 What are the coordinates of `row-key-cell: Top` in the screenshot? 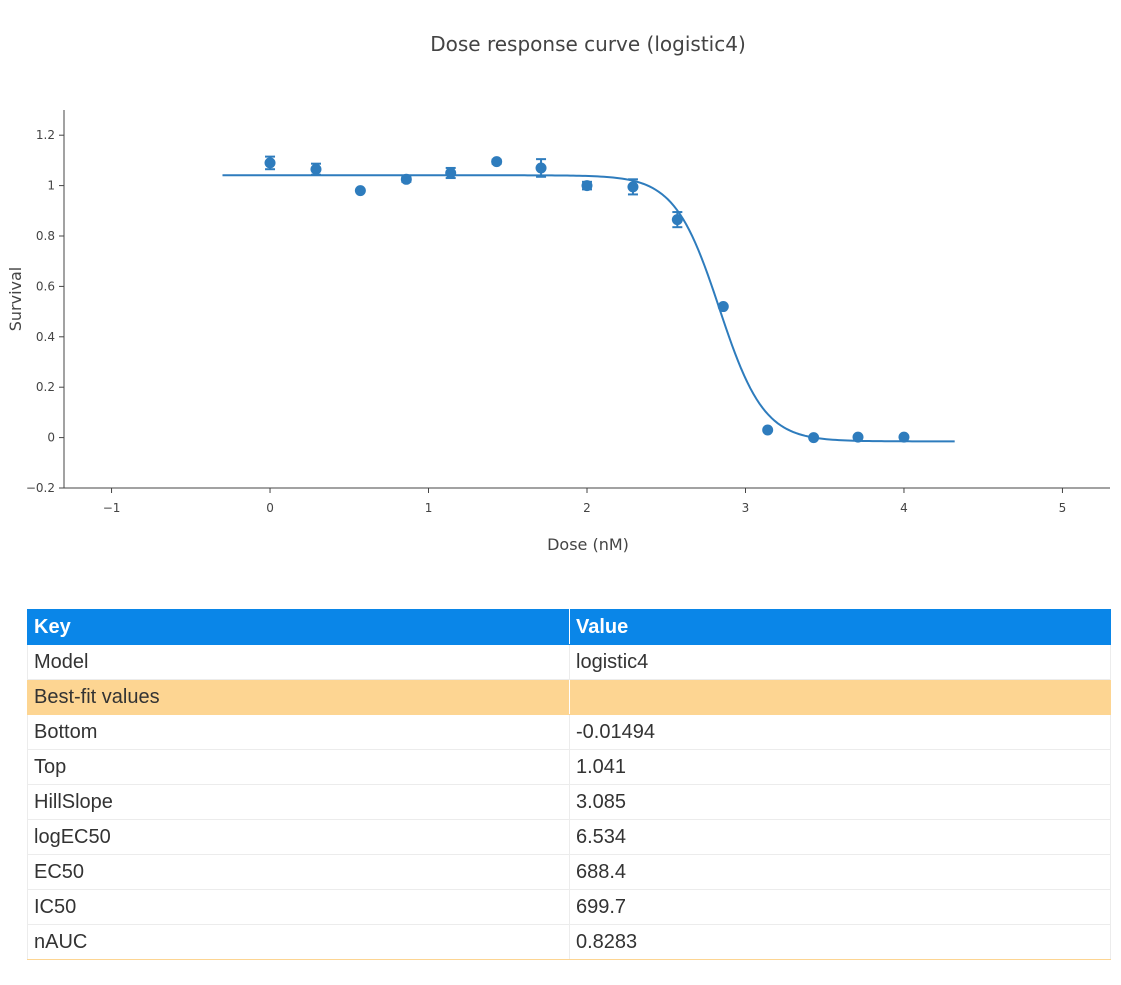 It's located at (298, 767).